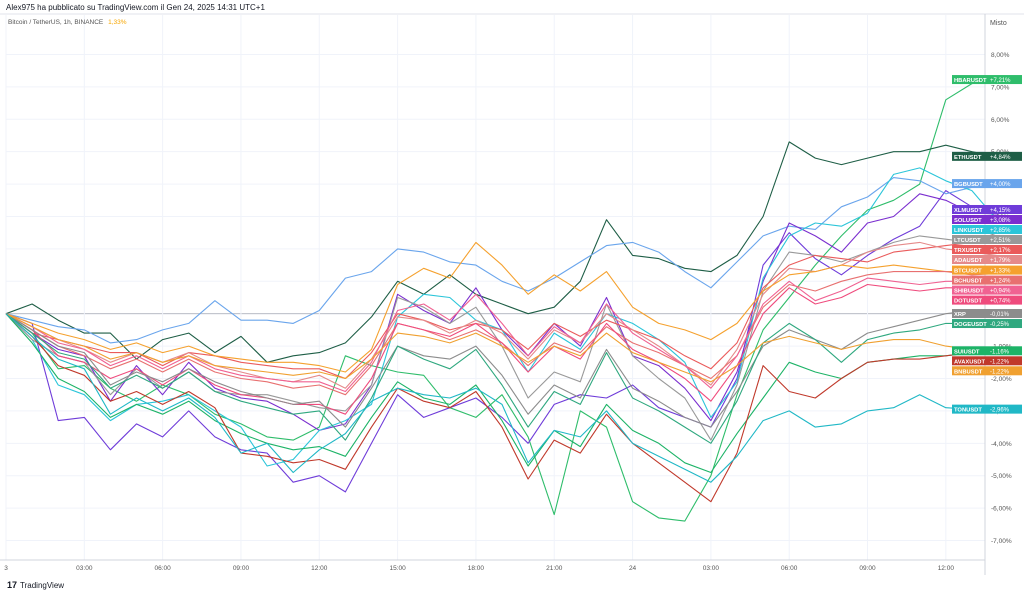 This screenshot has width=1024, height=595. What do you see at coordinates (1000, 211) in the screenshot?
I see `series-tag-change: +4,15%` at bounding box center [1000, 211].